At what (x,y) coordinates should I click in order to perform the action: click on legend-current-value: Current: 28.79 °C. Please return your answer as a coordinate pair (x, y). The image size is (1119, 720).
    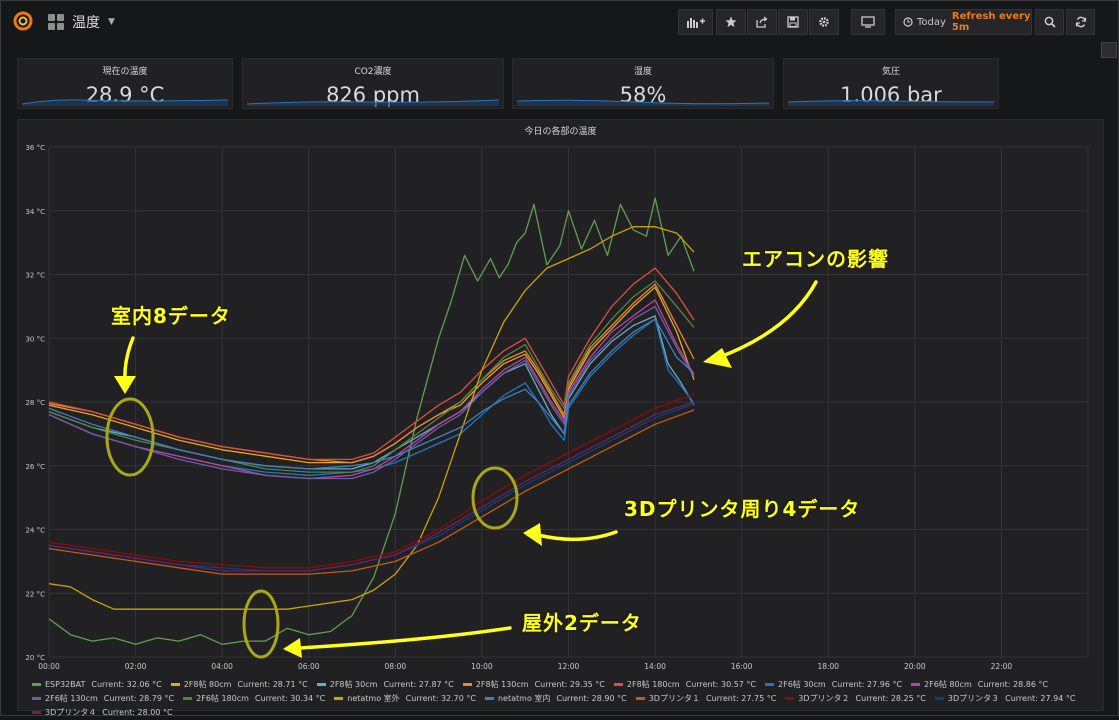
    Looking at the image, I should click on (139, 698).